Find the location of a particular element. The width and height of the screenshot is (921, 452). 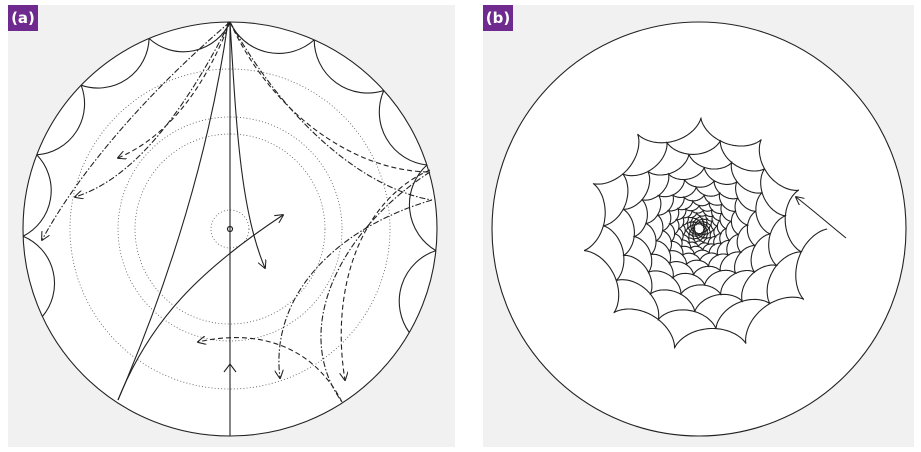

panel-a-label-box is located at coordinates (23, 18).